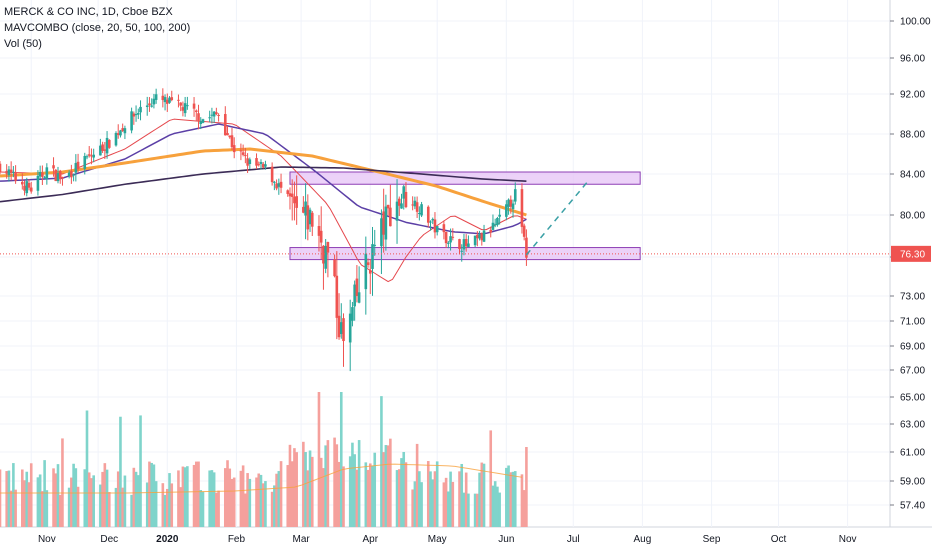 This screenshot has height=550, width=932. What do you see at coordinates (912, 347) in the screenshot?
I see `price-label: 69.00` at bounding box center [912, 347].